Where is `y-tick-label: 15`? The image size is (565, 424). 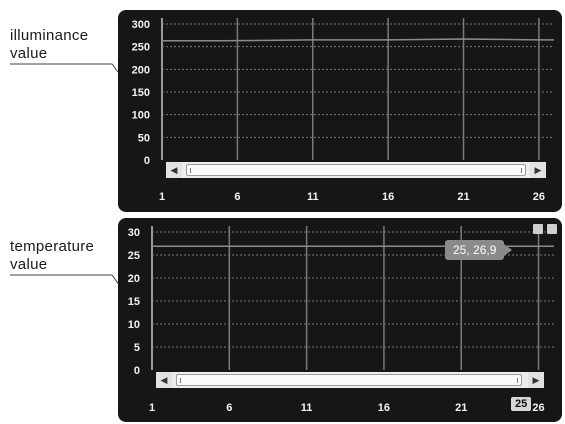
y-tick-label: 15 is located at coordinates (134, 302).